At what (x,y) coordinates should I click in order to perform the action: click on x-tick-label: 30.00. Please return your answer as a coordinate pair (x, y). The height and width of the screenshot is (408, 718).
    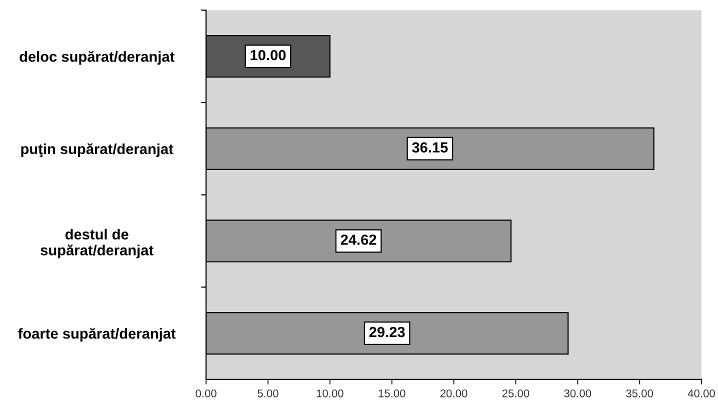
    Looking at the image, I should click on (578, 393).